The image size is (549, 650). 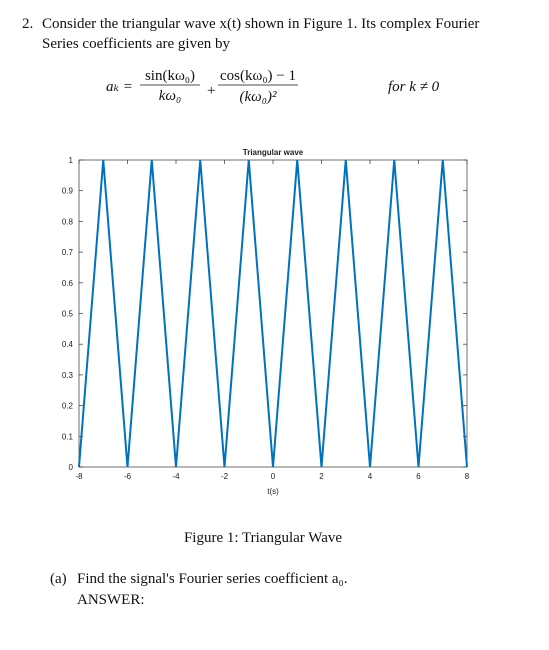 I want to click on formula-lhs: aₖ =, so click(x=119, y=87).